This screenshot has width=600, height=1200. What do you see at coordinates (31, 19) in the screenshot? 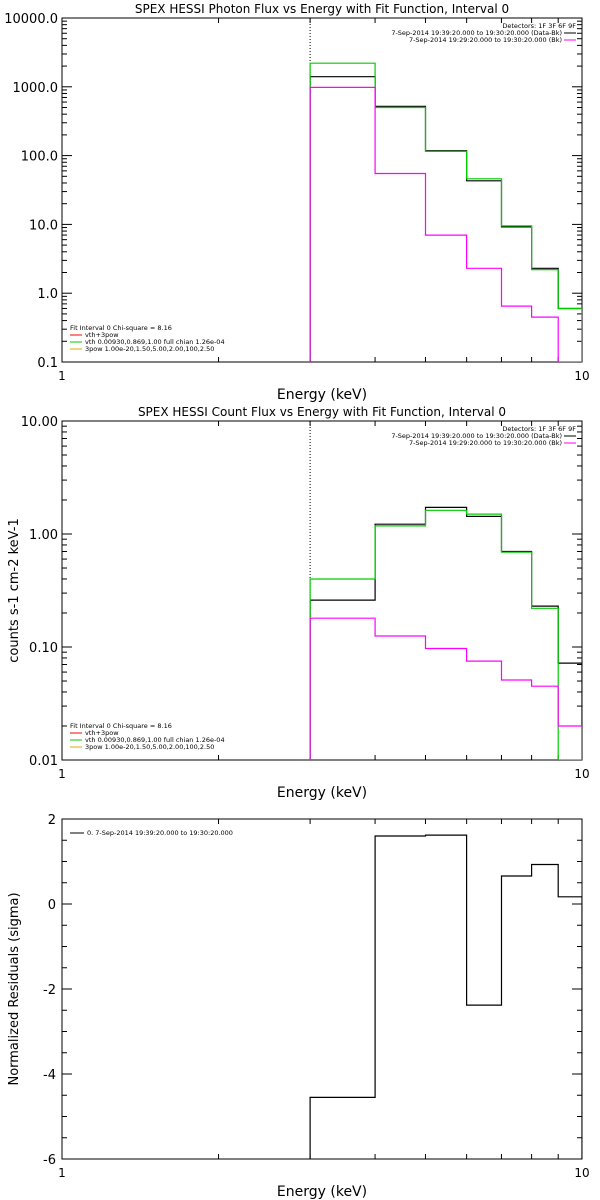
I see `y-tick-label: 10000.0` at bounding box center [31, 19].